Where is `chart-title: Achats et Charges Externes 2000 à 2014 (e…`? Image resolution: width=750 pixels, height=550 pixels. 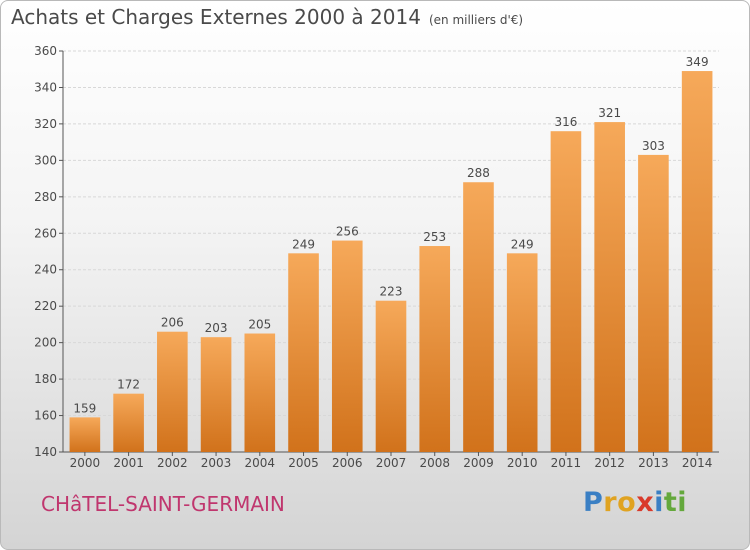
chart-title: Achats et Charges Externes 2000 à 2014 (e… is located at coordinates (267, 17).